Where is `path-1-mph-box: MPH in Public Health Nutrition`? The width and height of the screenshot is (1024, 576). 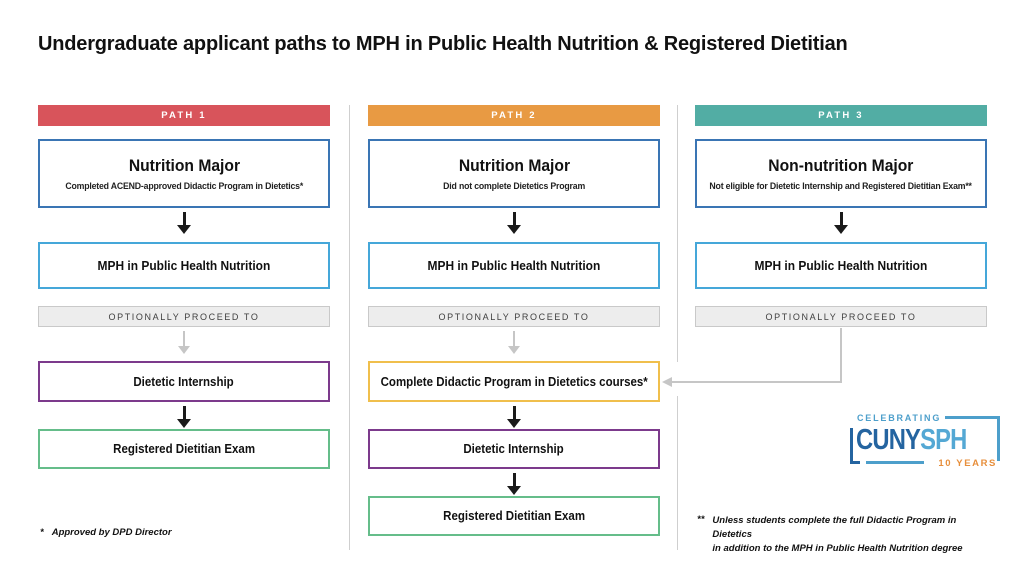 path-1-mph-box: MPH in Public Health Nutrition is located at coordinates (184, 265).